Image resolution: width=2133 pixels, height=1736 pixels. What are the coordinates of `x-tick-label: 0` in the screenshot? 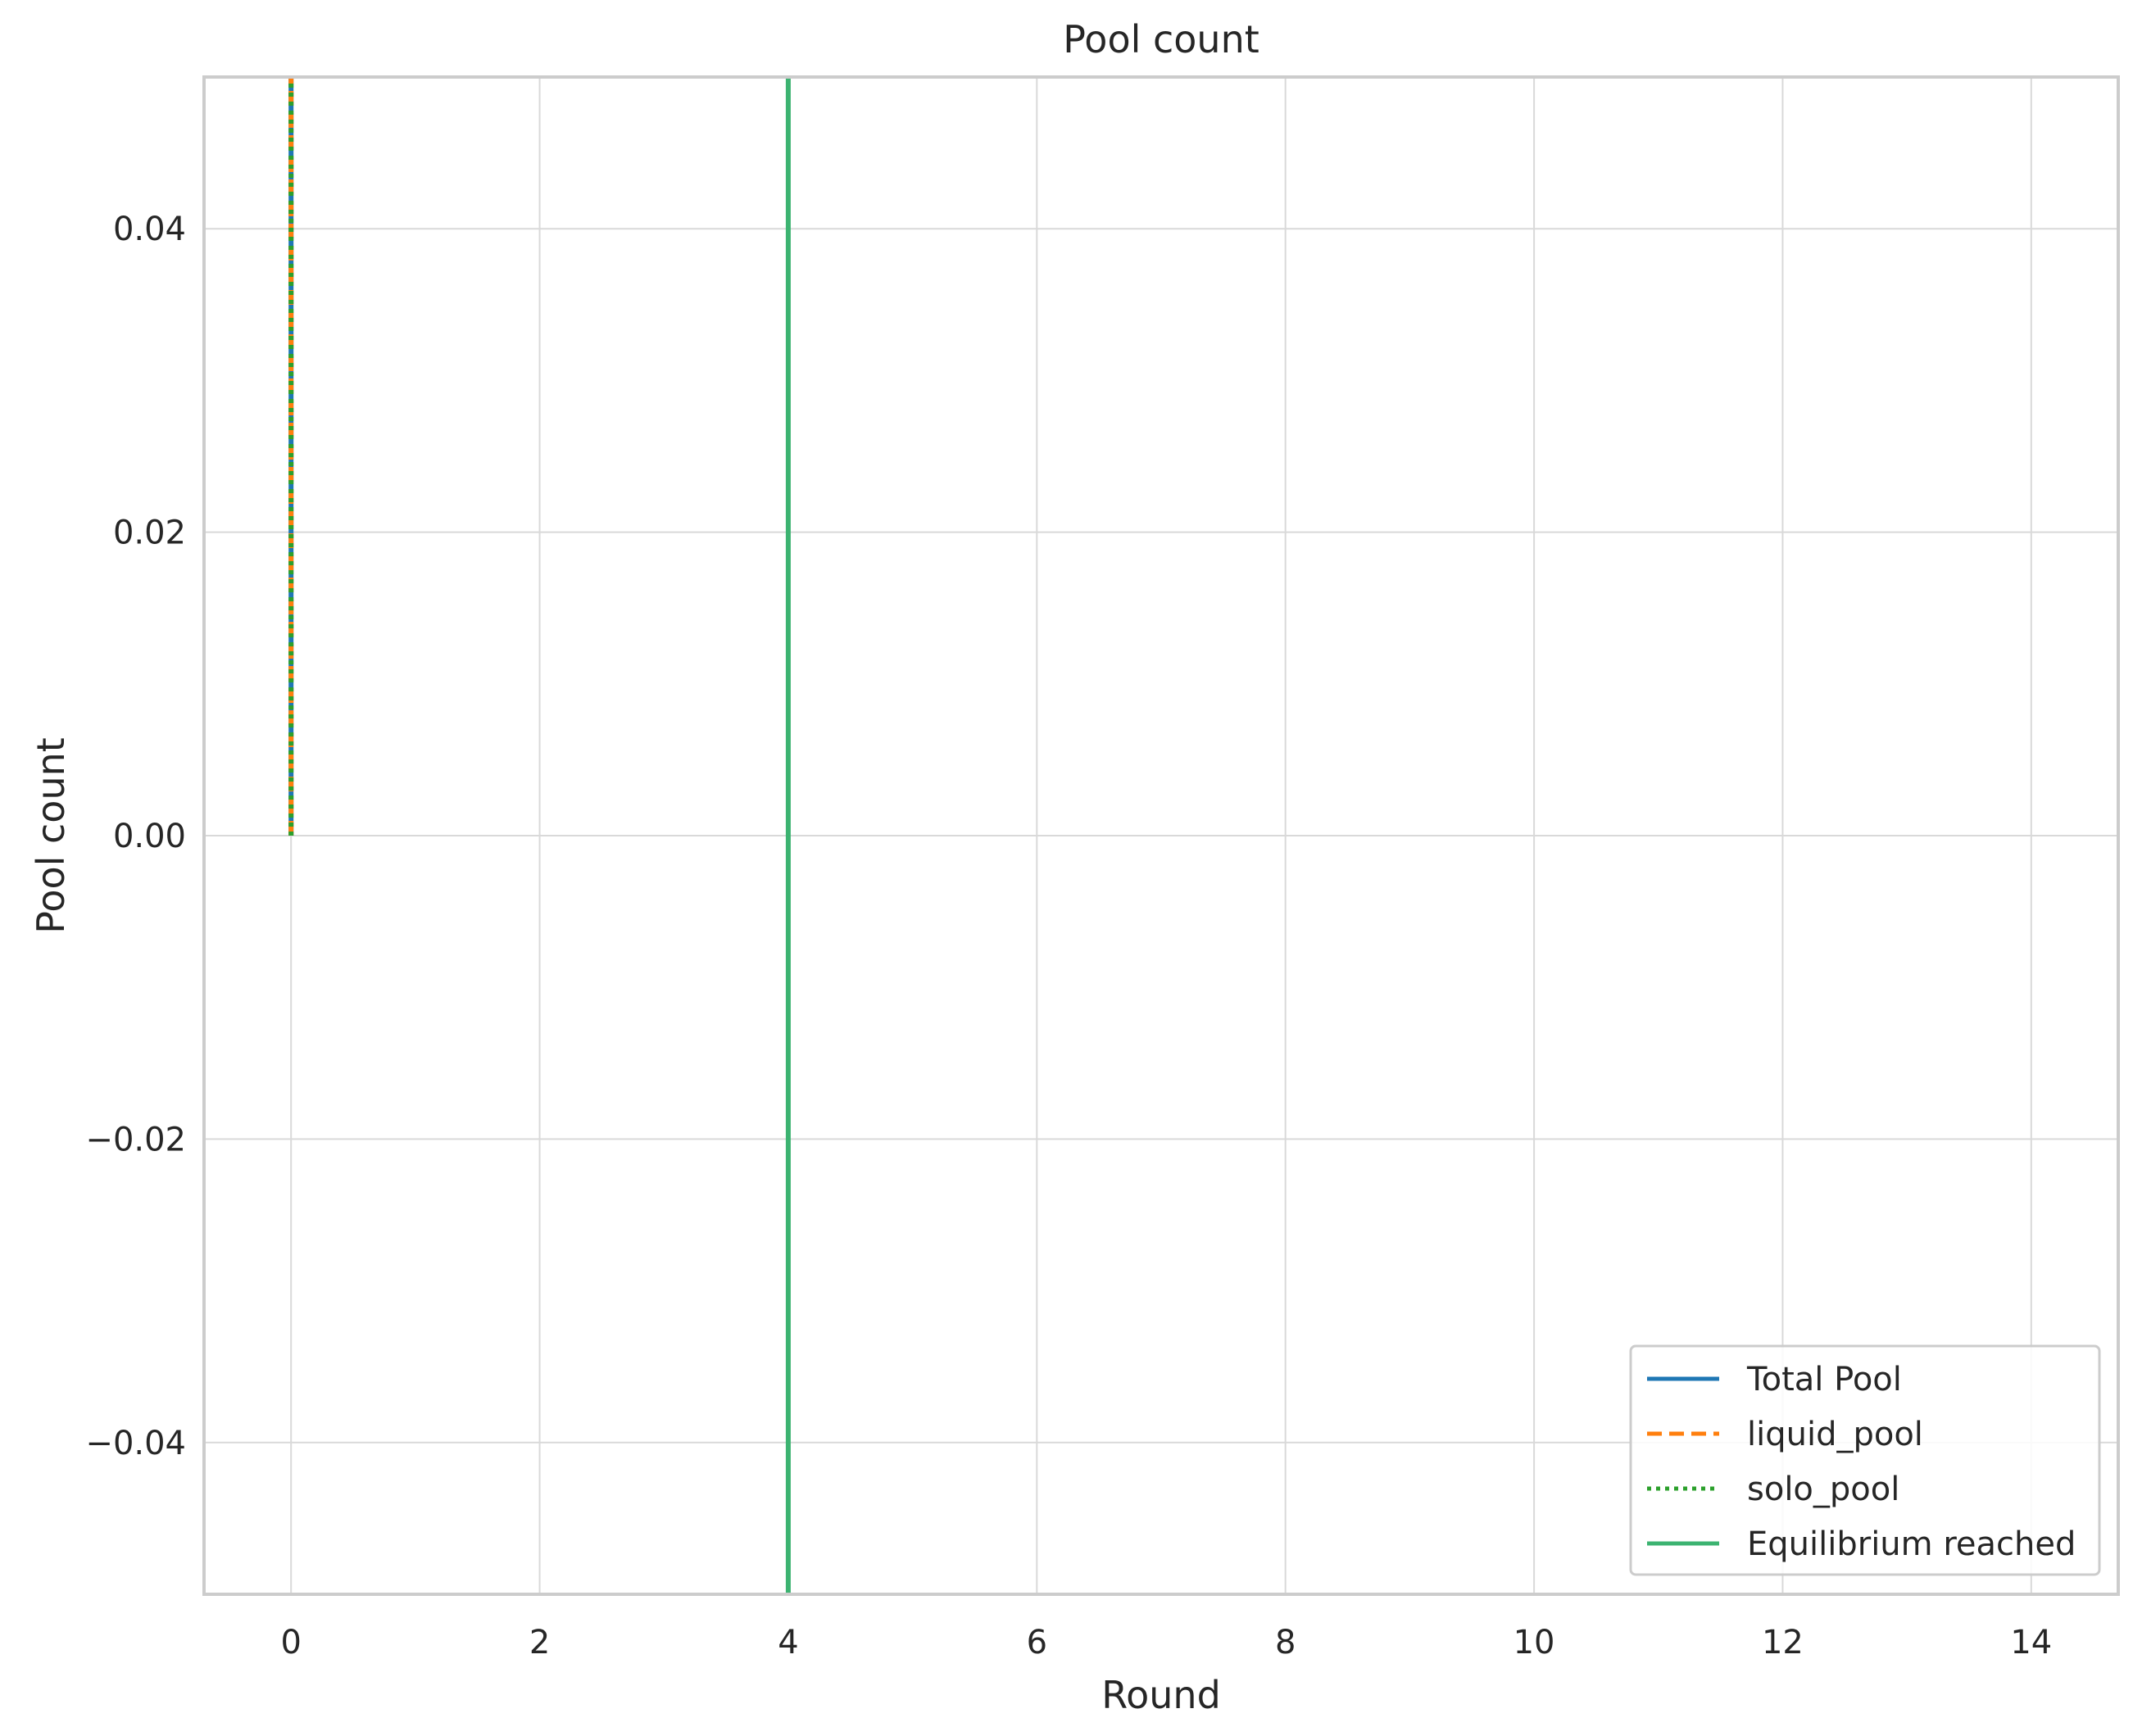 It's located at (290, 1642).